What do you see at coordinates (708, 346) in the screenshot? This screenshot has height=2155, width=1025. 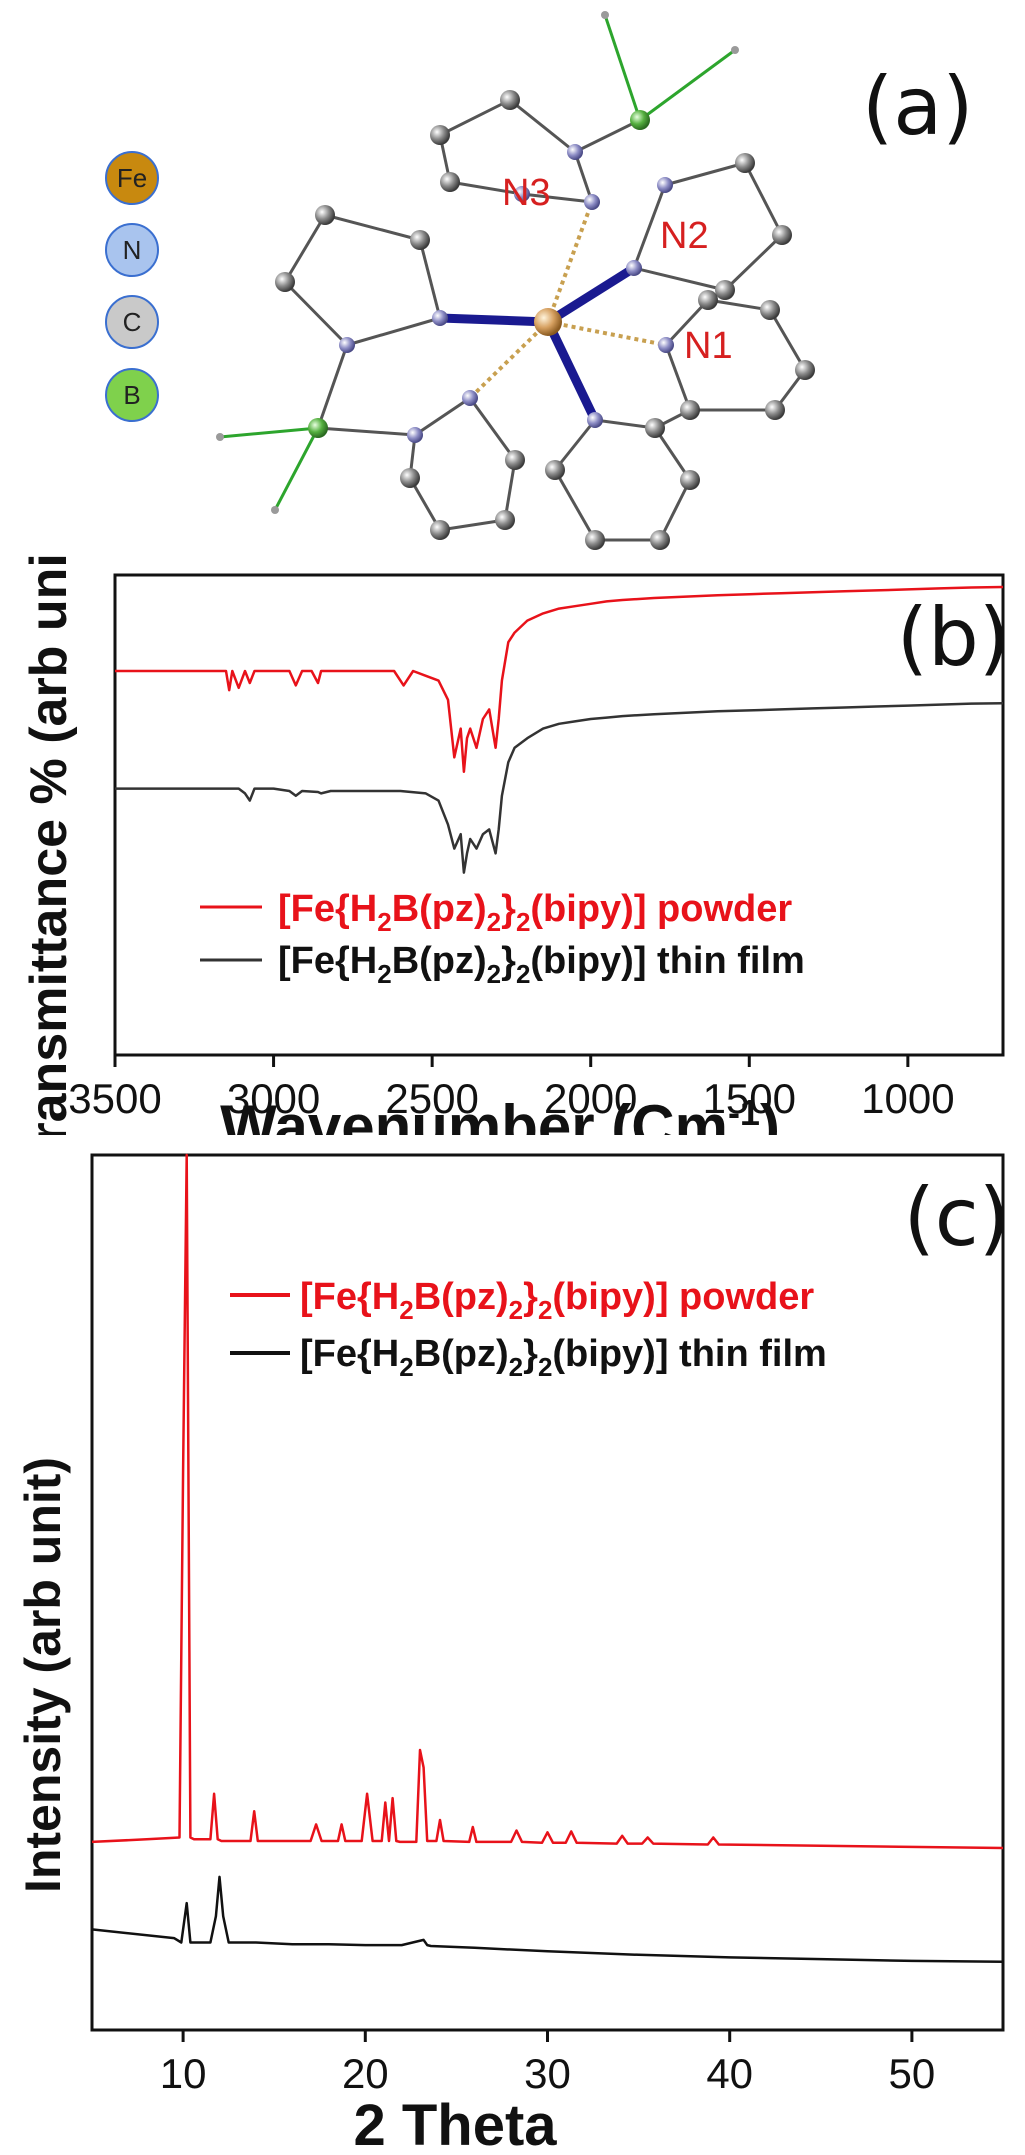 I see `atom-label-n1: N1` at bounding box center [708, 346].